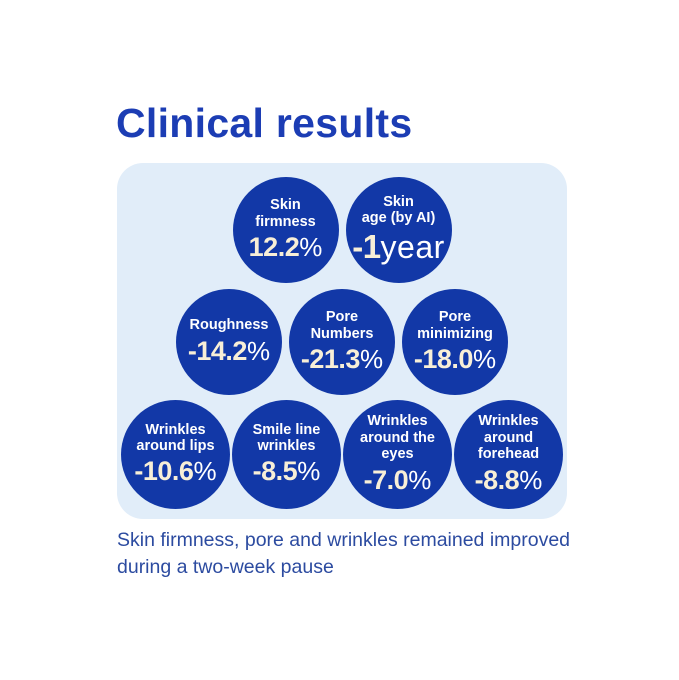 This screenshot has width=679, height=680. I want to click on metric-bubble-roughness: Roughness -14.2%, so click(229, 342).